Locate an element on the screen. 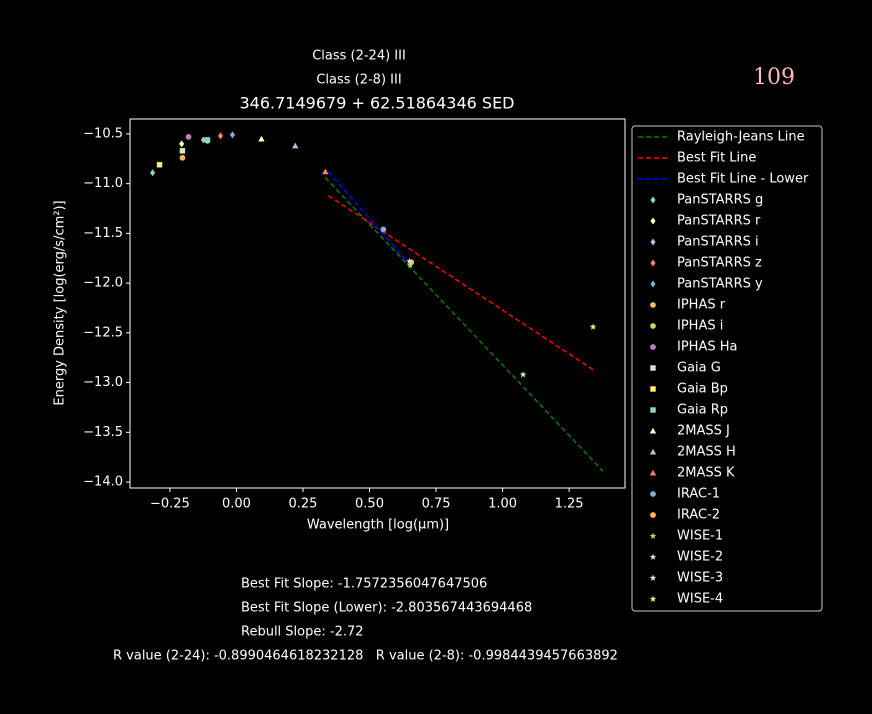 The width and height of the screenshot is (872, 714). legend-label: WISE-2 is located at coordinates (700, 557).